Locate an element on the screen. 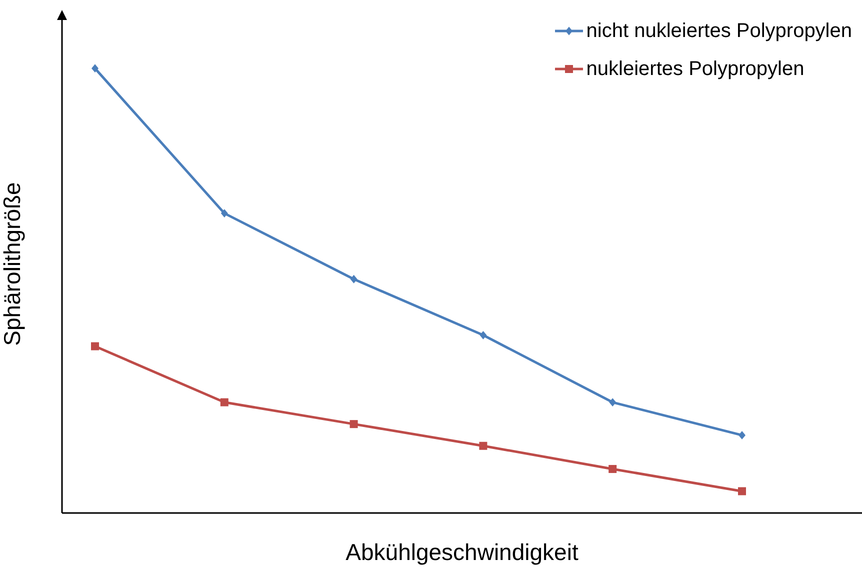 This screenshot has height=570, width=862. y-axis-title: Sphärolithgröße is located at coordinates (13, 264).